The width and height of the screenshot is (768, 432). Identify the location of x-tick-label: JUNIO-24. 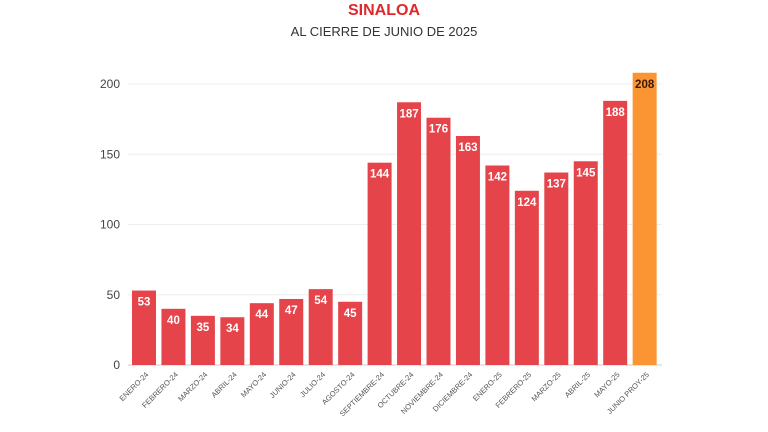
(283, 385).